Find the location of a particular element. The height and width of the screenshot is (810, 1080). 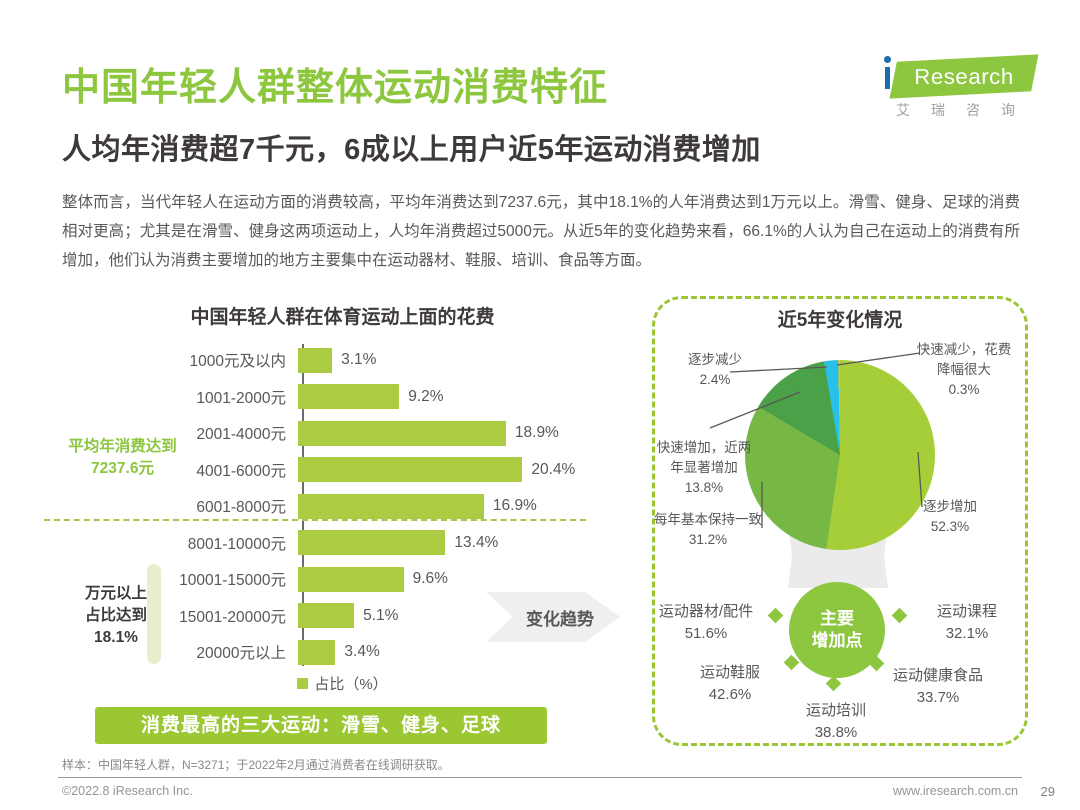

over-10k-line3: 18.1% is located at coordinates (116, 637).